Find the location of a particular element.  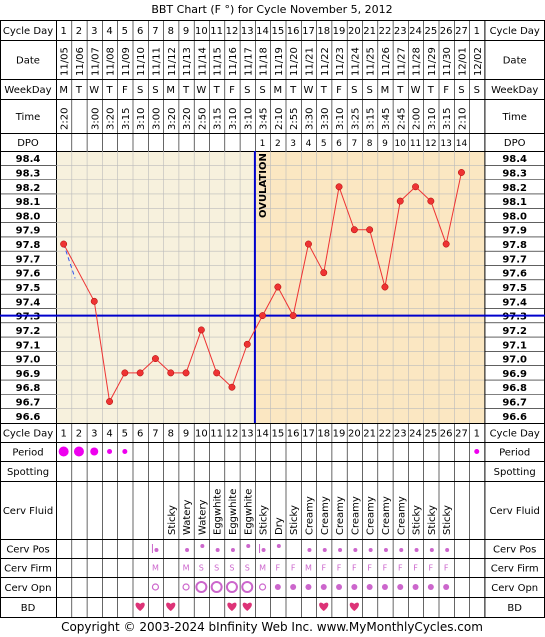

y-tick-label-right: 97.3 is located at coordinates (514, 317).